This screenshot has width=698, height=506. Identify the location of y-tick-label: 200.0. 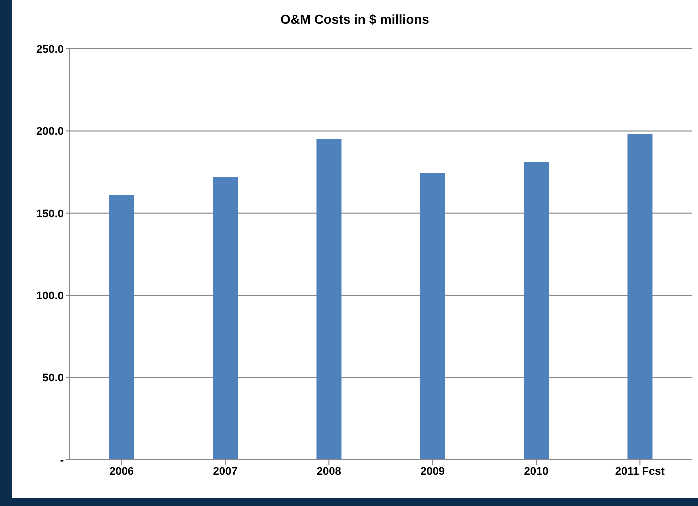
(50, 132).